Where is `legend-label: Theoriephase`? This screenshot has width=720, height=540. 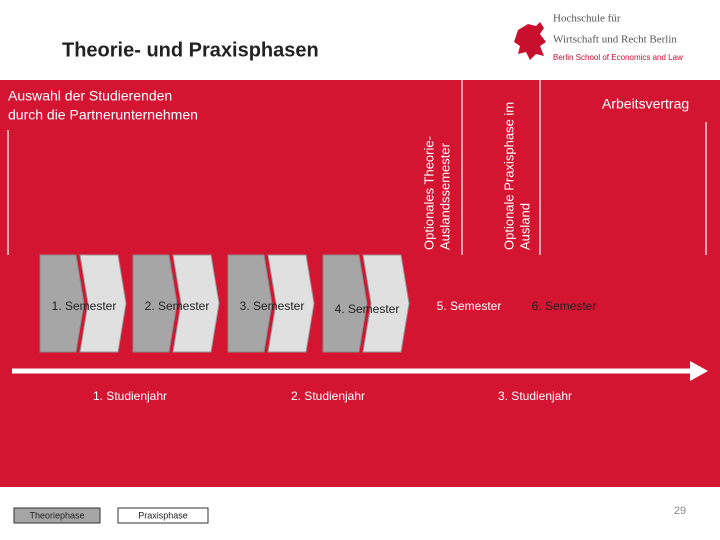
legend-label: Theoriephase is located at coordinates (56, 515).